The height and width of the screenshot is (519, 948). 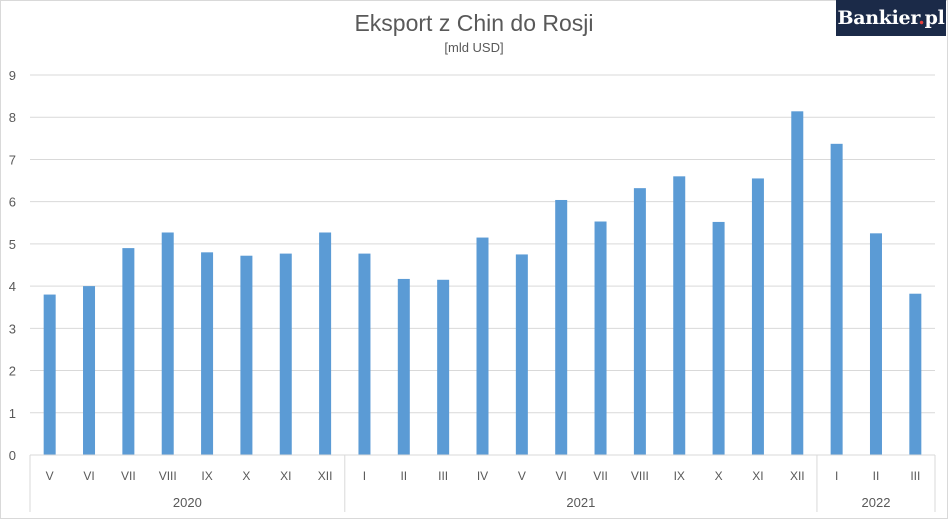 I want to click on y-tick-label: 1, so click(x=12, y=413).